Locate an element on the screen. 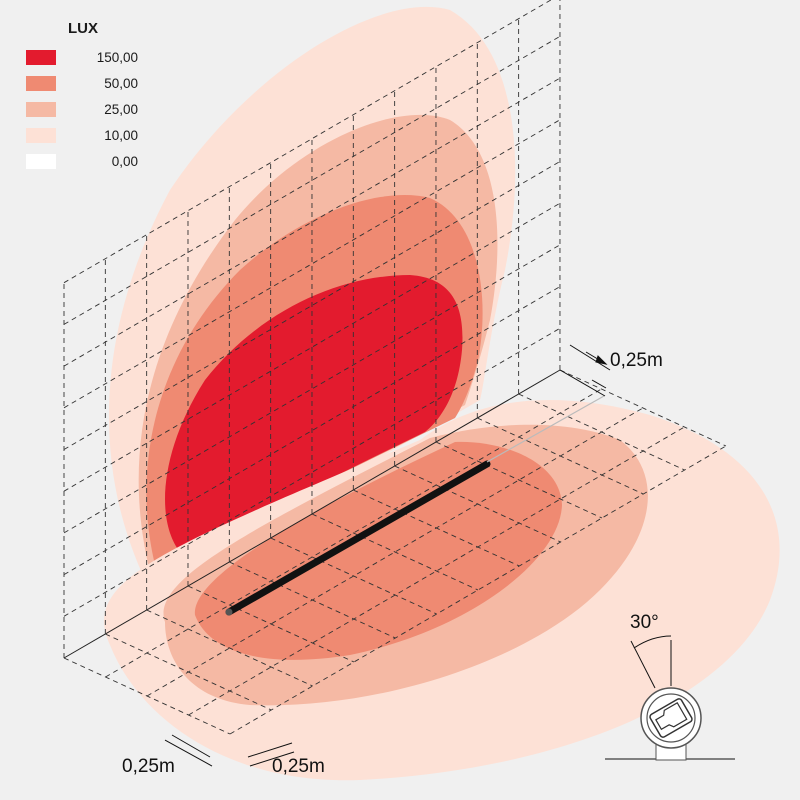 This screenshot has width=800, height=800. dimension-wall-grid is located at coordinates (585, 370).